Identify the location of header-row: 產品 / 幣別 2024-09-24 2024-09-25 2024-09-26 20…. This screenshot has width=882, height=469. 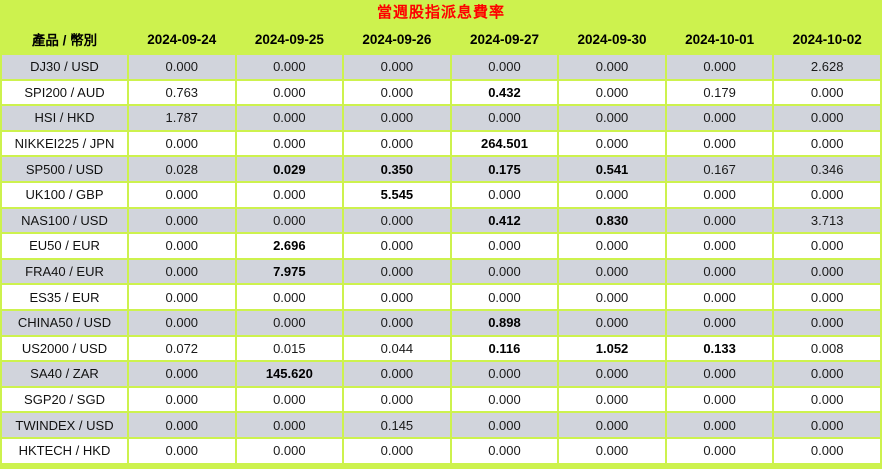
(441, 39).